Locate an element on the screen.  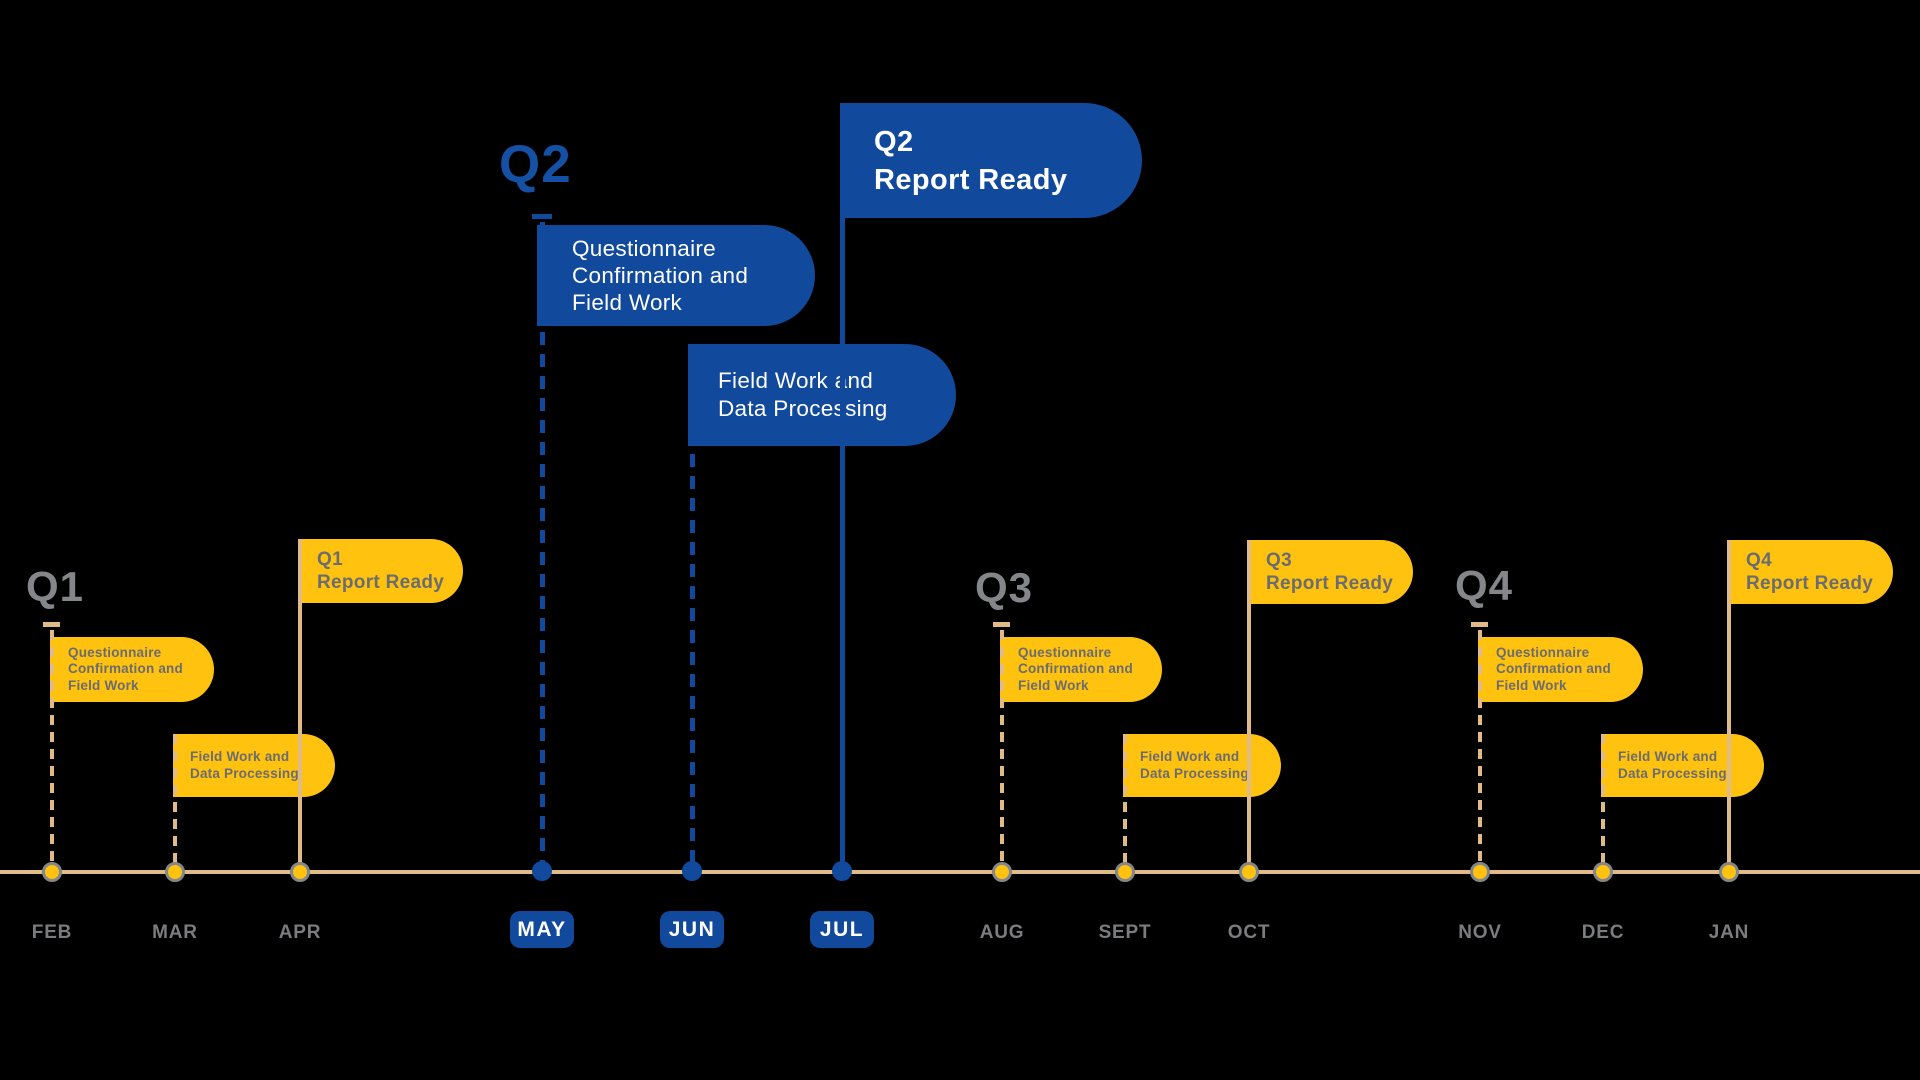
q2-jul-pole-solid is located at coordinates (842, 487).